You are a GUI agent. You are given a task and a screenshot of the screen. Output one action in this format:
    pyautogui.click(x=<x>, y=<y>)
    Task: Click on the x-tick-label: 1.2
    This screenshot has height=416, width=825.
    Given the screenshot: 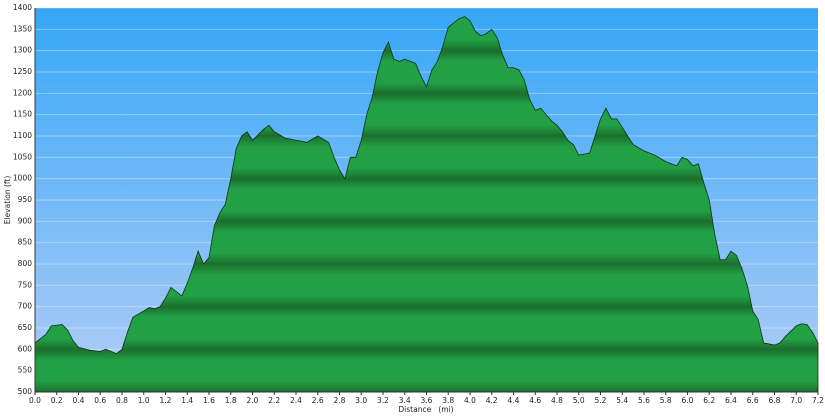 What is the action you would take?
    pyautogui.click(x=166, y=400)
    